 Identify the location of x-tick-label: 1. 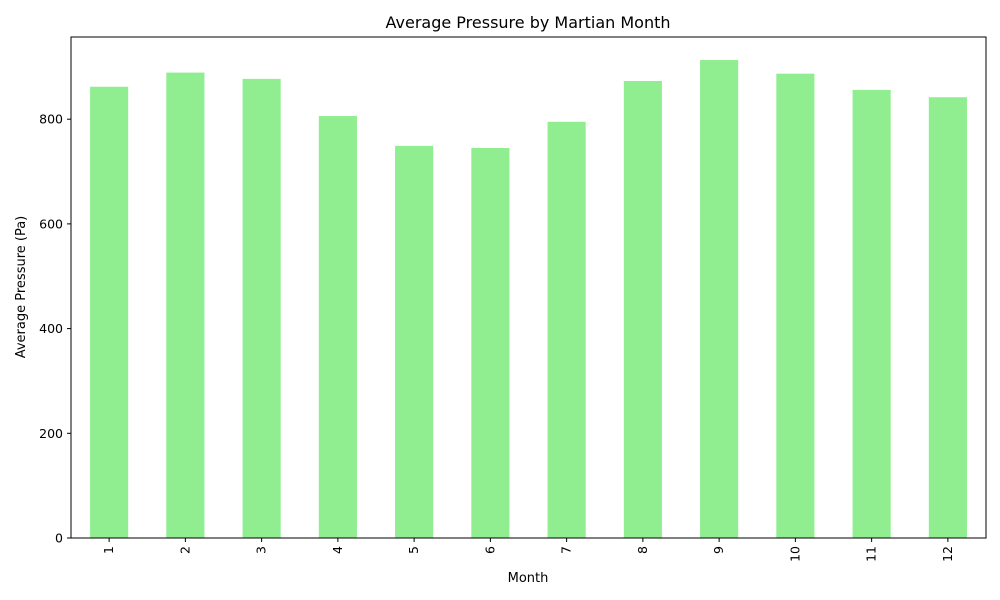
(108, 550).